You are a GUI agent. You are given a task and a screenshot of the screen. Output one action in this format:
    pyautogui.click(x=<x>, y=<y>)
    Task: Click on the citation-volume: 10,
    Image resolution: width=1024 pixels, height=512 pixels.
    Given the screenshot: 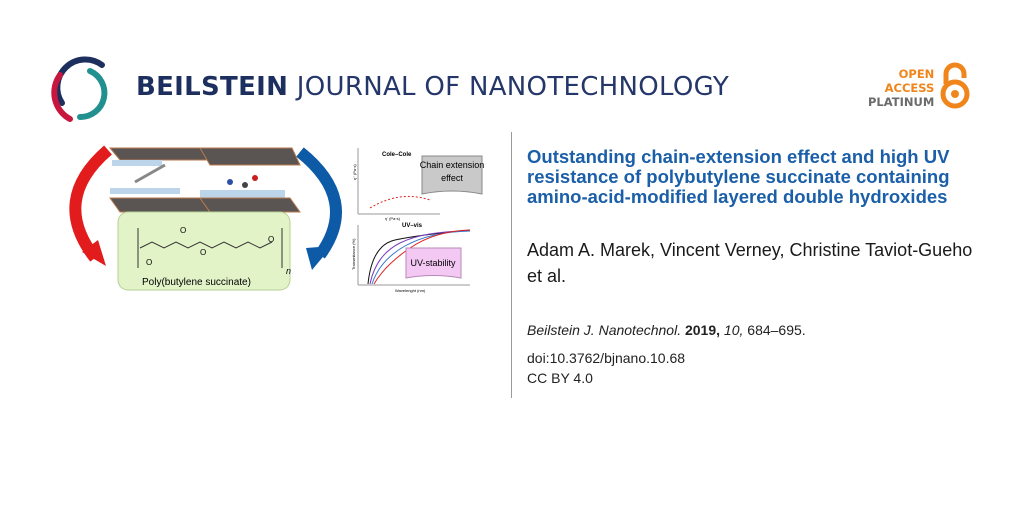 What is the action you would take?
    pyautogui.click(x=733, y=330)
    